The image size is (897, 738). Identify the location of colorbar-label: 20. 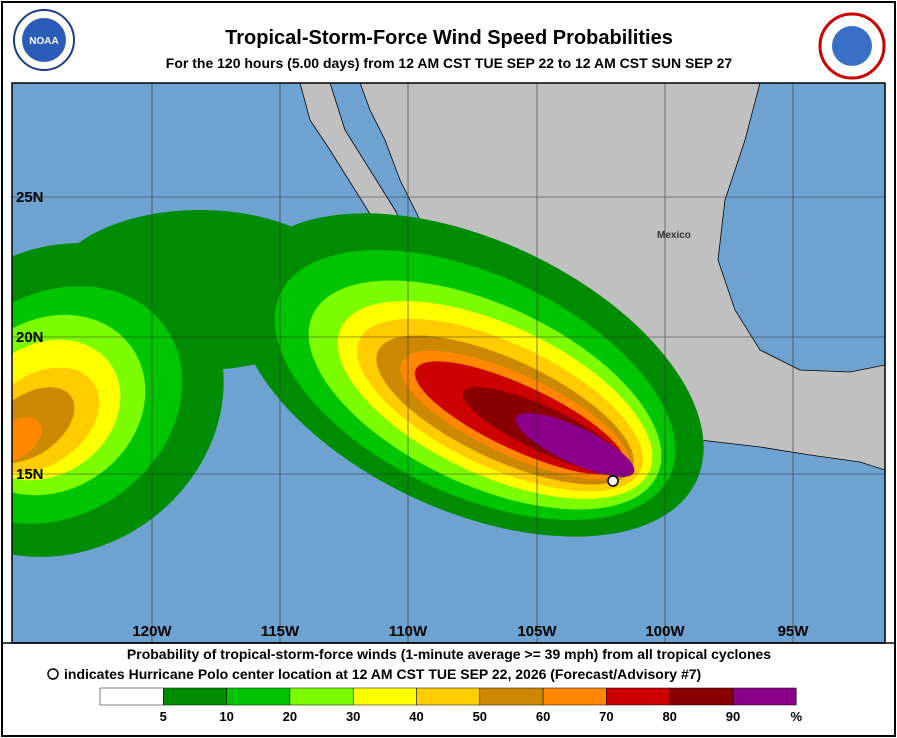
(290, 716).